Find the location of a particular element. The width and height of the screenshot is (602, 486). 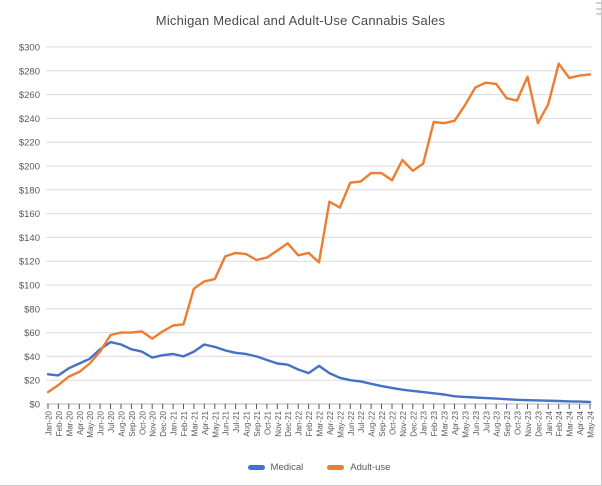

x-axis-tick-label: Dec-23 is located at coordinates (538, 423).